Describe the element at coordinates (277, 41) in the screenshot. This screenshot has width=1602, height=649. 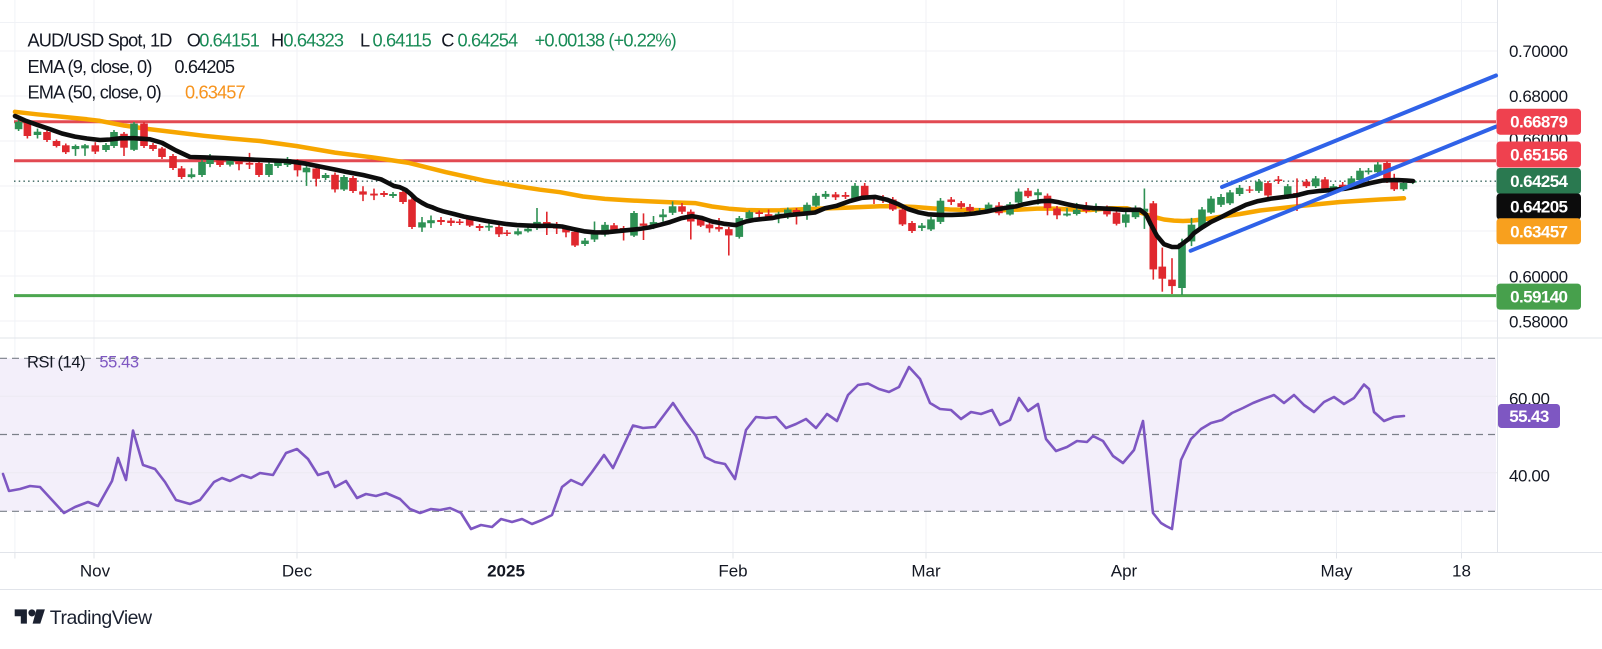
I see `svg-text: H` at that location.